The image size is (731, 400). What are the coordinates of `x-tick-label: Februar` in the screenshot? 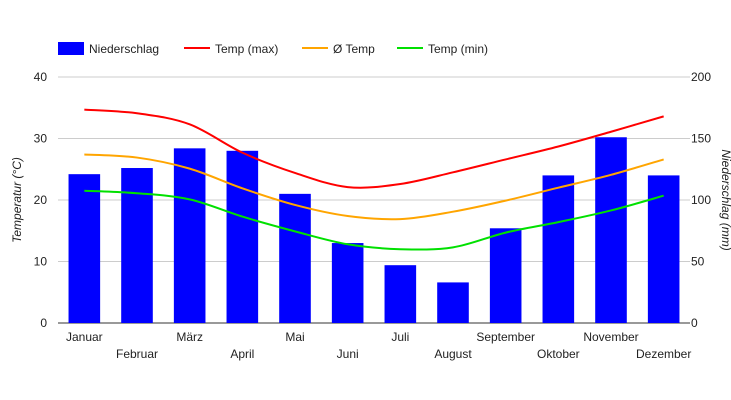 It's located at (137, 354).